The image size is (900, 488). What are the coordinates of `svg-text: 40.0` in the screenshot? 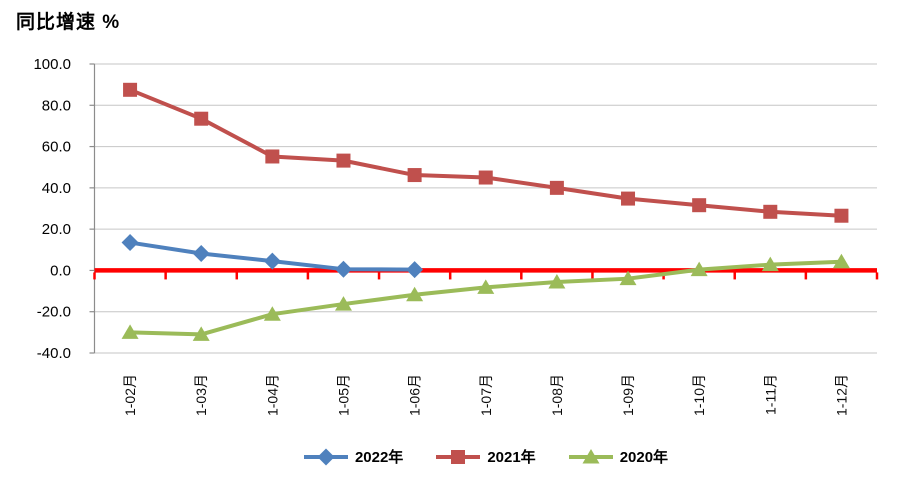 It's located at (56, 188).